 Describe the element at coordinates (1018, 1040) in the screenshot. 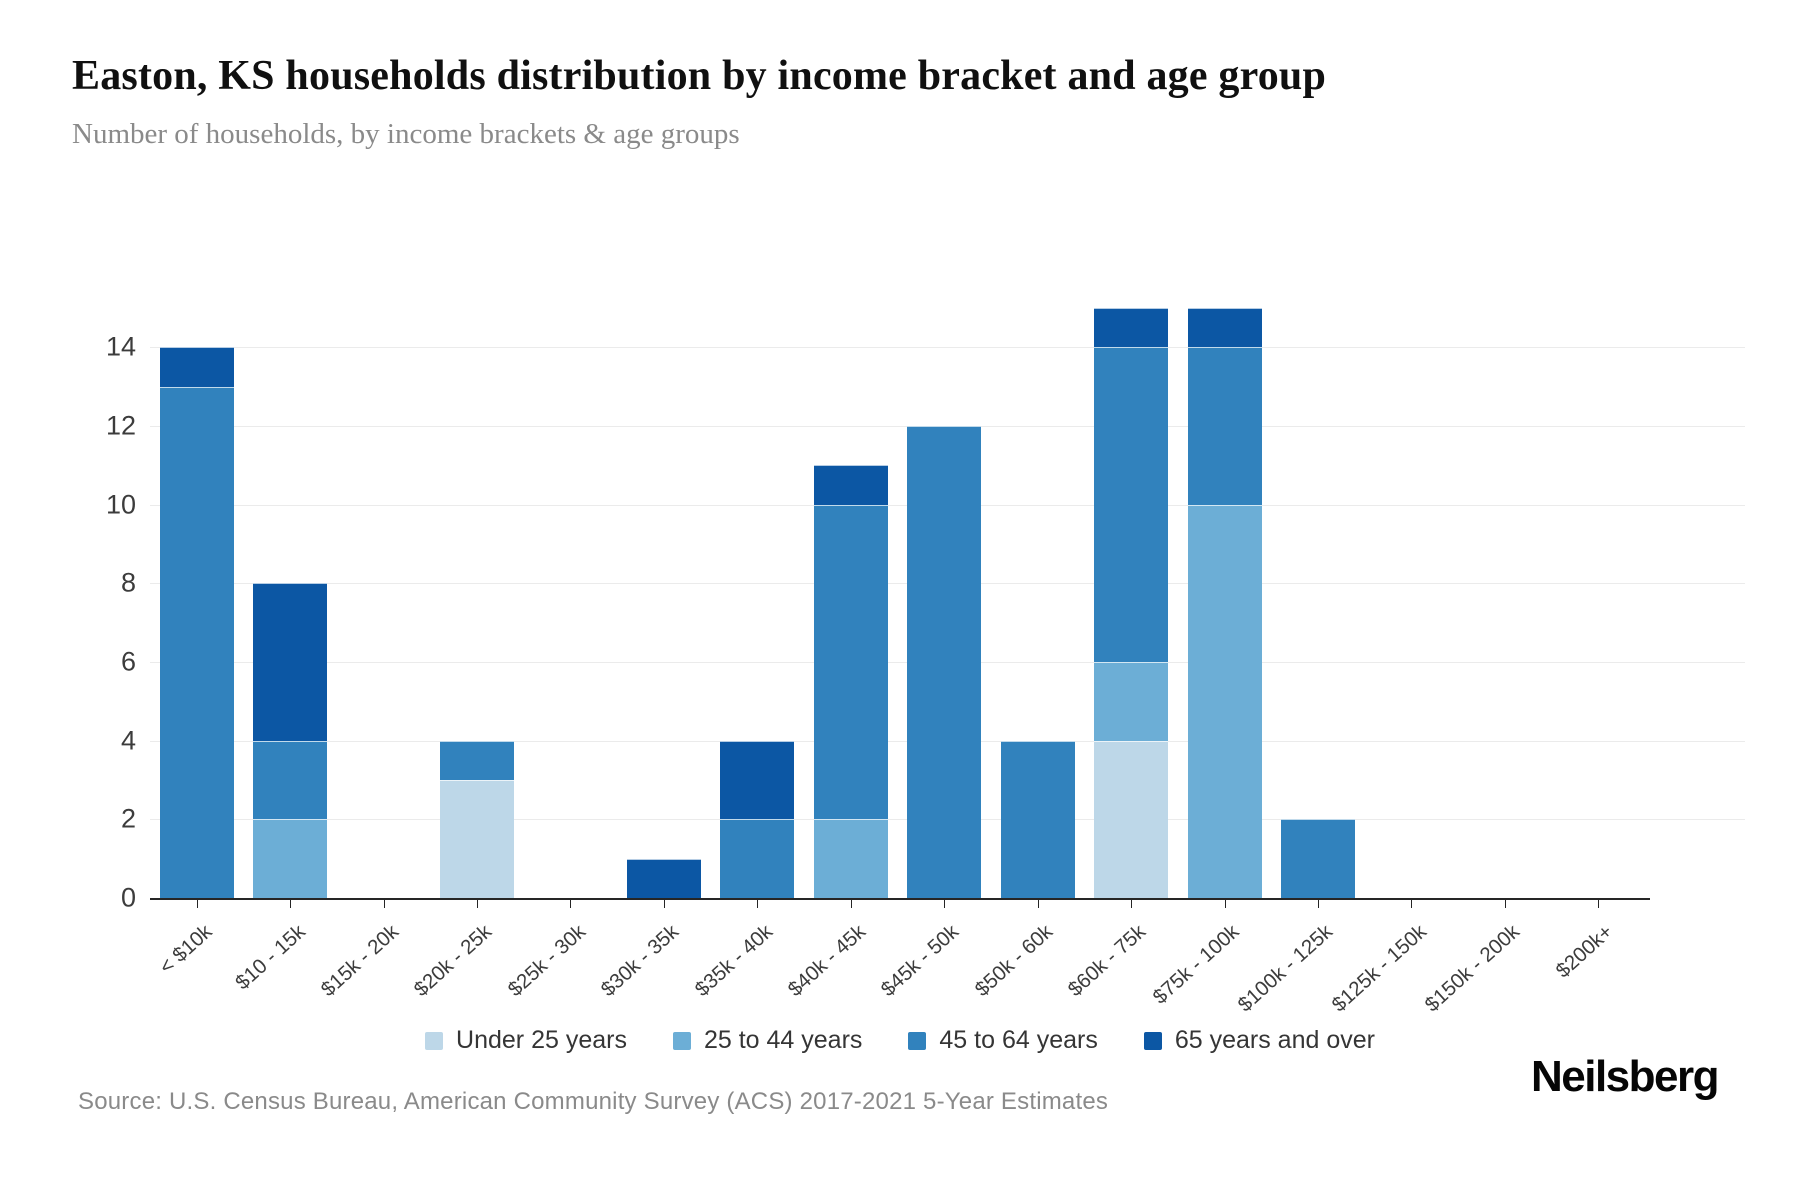

I see `legend-label: 45 to 64 years` at that location.